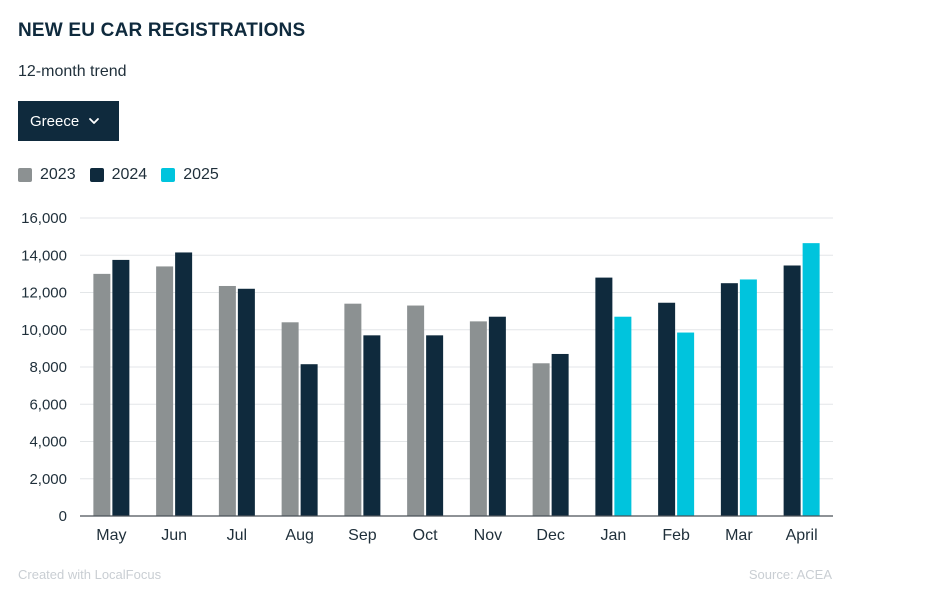 The image size is (930, 600). What do you see at coordinates (72, 71) in the screenshot?
I see `chart-subtitle: 12-month trend` at bounding box center [72, 71].